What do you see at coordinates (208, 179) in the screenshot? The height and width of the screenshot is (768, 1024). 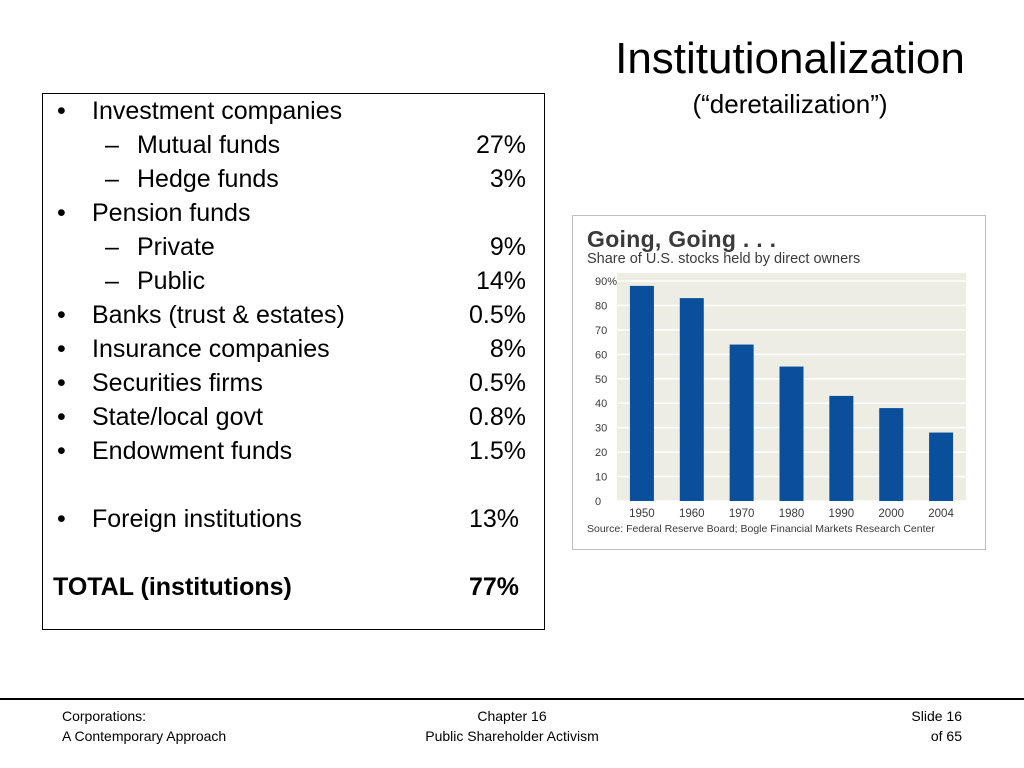 I see `holder-label: Hedge funds` at bounding box center [208, 179].